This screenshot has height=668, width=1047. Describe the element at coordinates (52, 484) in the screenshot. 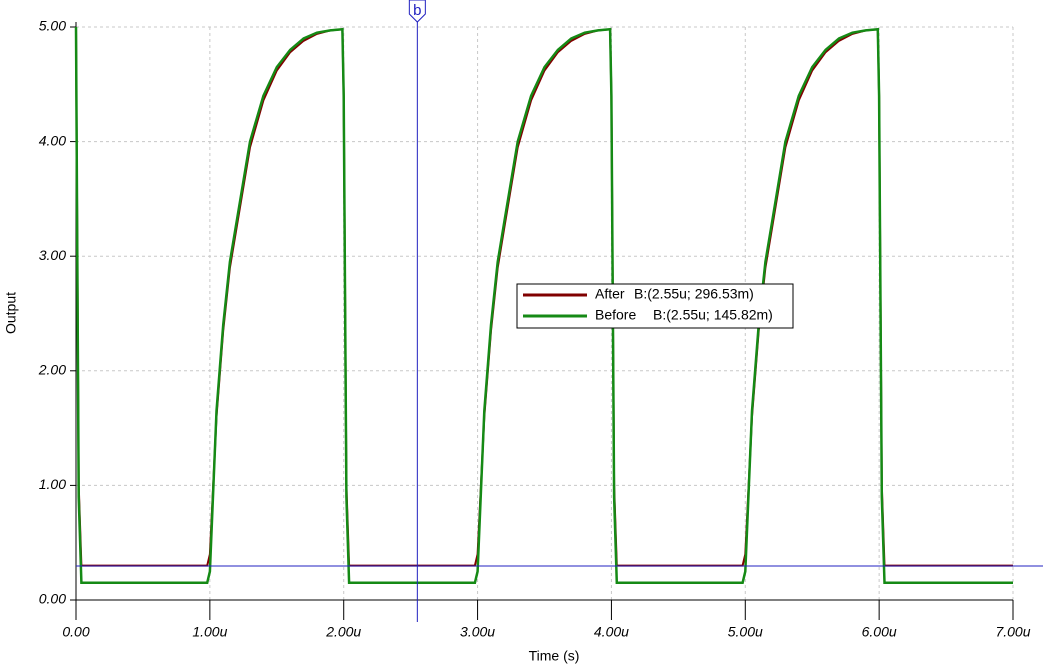

I see `y-tick-label: 1.00` at that location.